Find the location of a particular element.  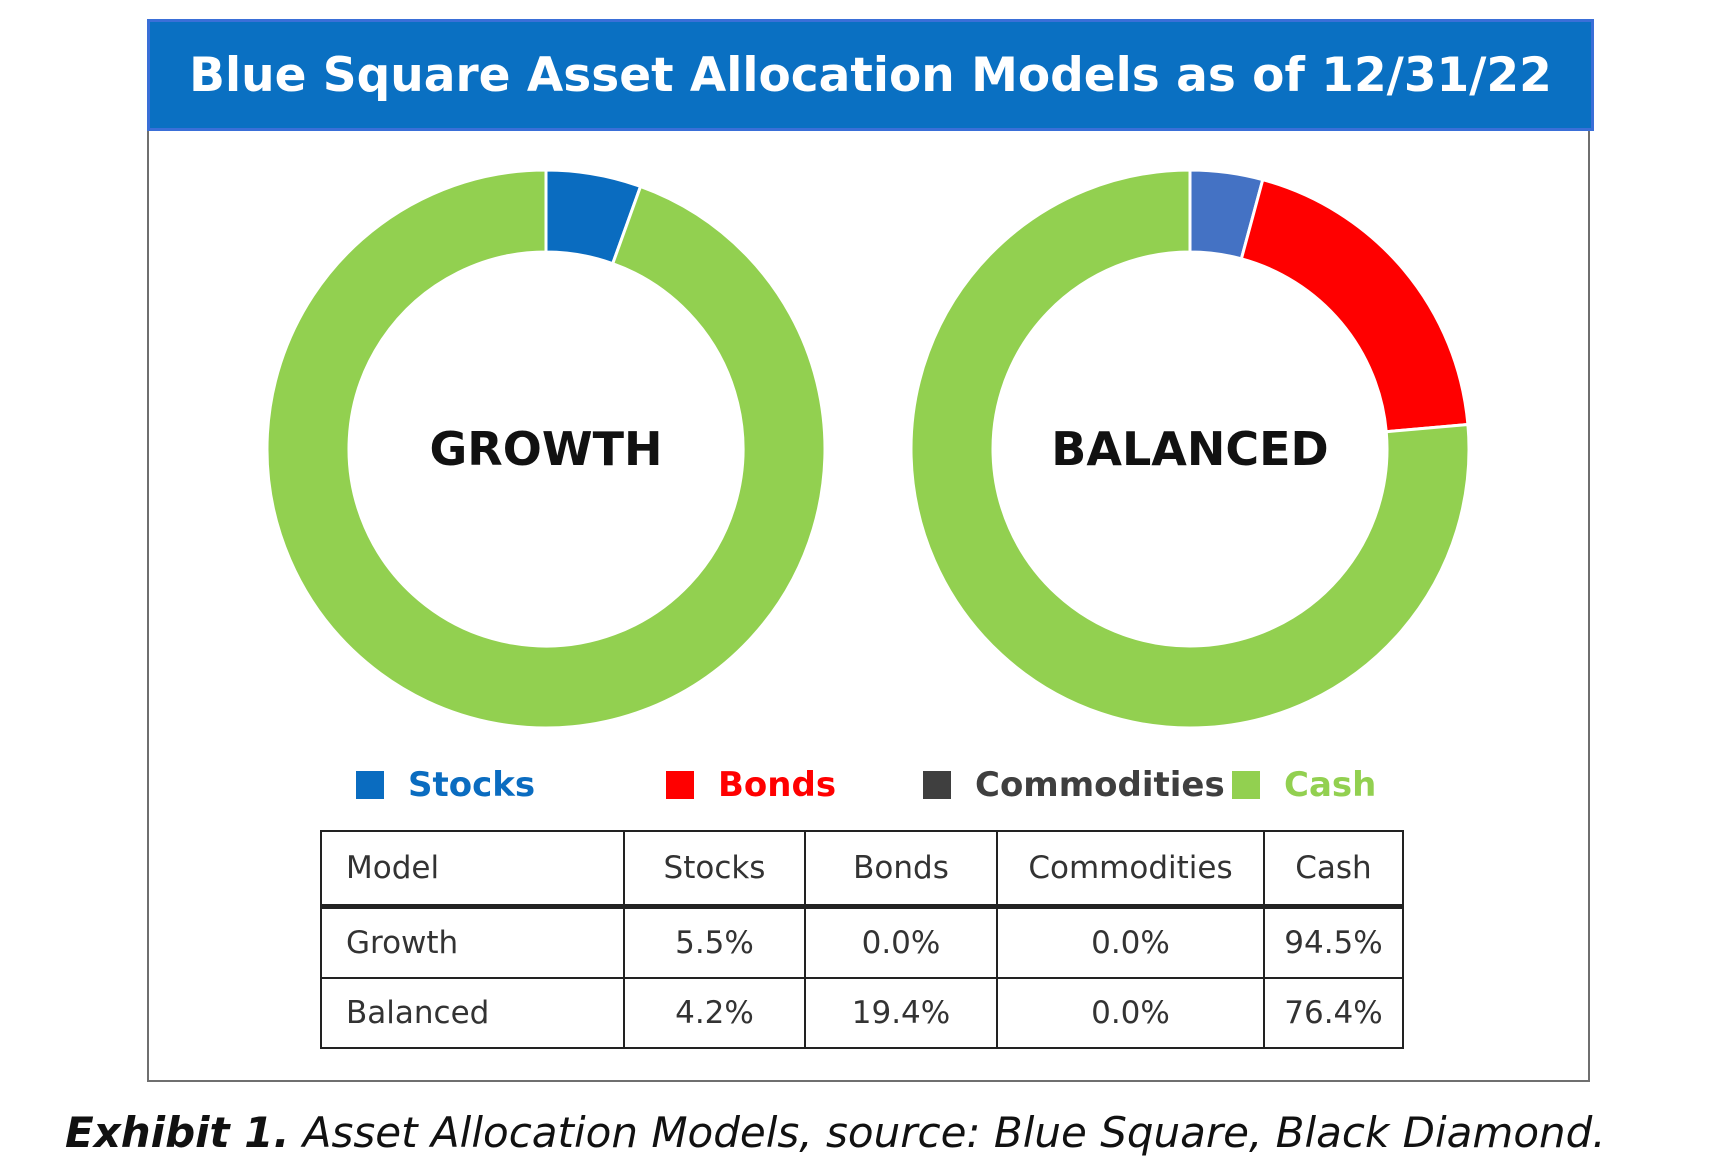

balanced-slice-bonds is located at coordinates (1354, 305).